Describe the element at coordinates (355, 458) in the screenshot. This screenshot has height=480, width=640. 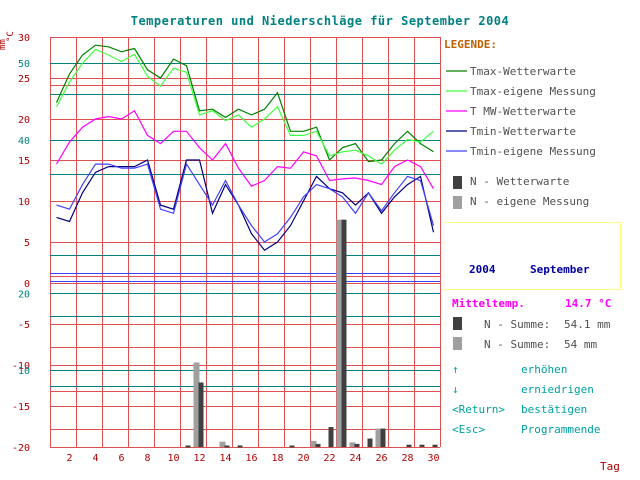
I see `x-tick-label: 24` at that location.